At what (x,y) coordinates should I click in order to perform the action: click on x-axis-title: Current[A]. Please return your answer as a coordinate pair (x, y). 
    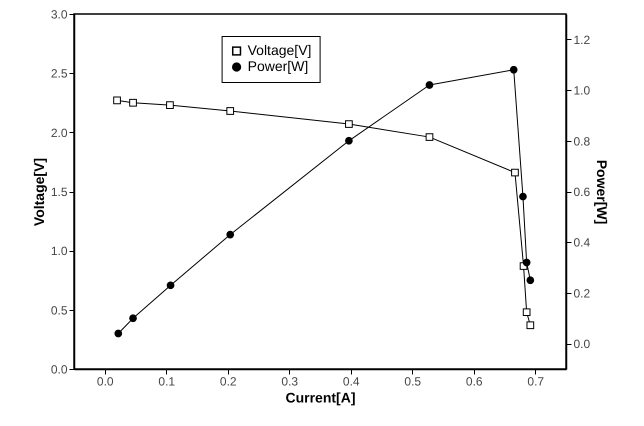
    Looking at the image, I should click on (321, 398).